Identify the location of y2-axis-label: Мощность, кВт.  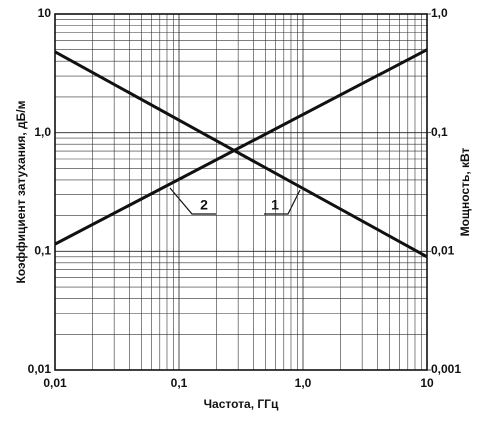
(465, 191).